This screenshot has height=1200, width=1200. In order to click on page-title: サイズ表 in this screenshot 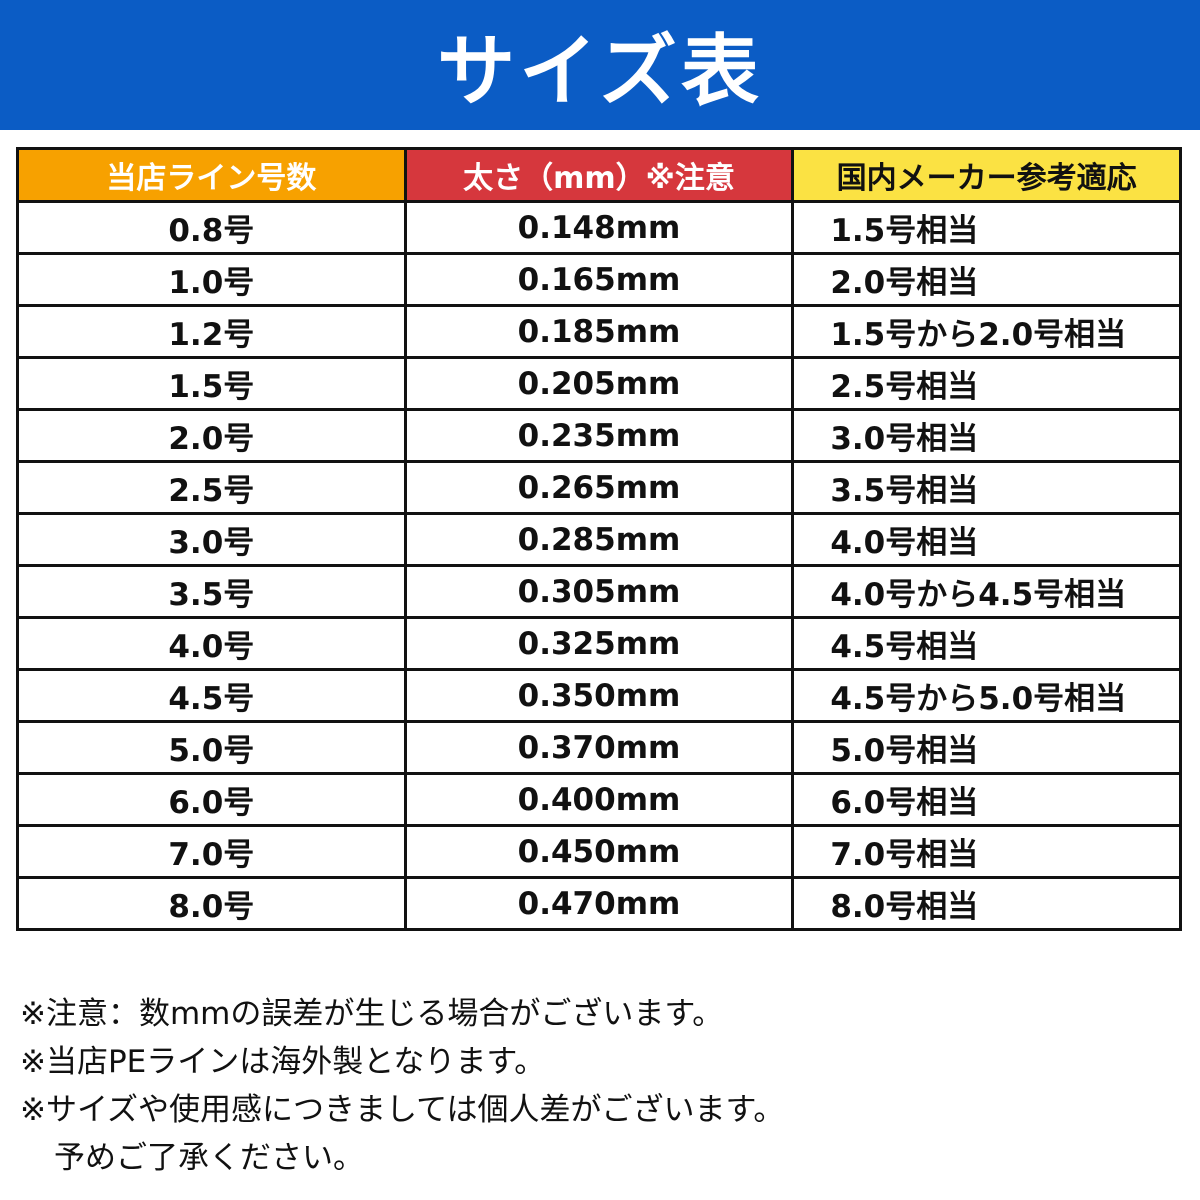, I will do `click(600, 72)`.